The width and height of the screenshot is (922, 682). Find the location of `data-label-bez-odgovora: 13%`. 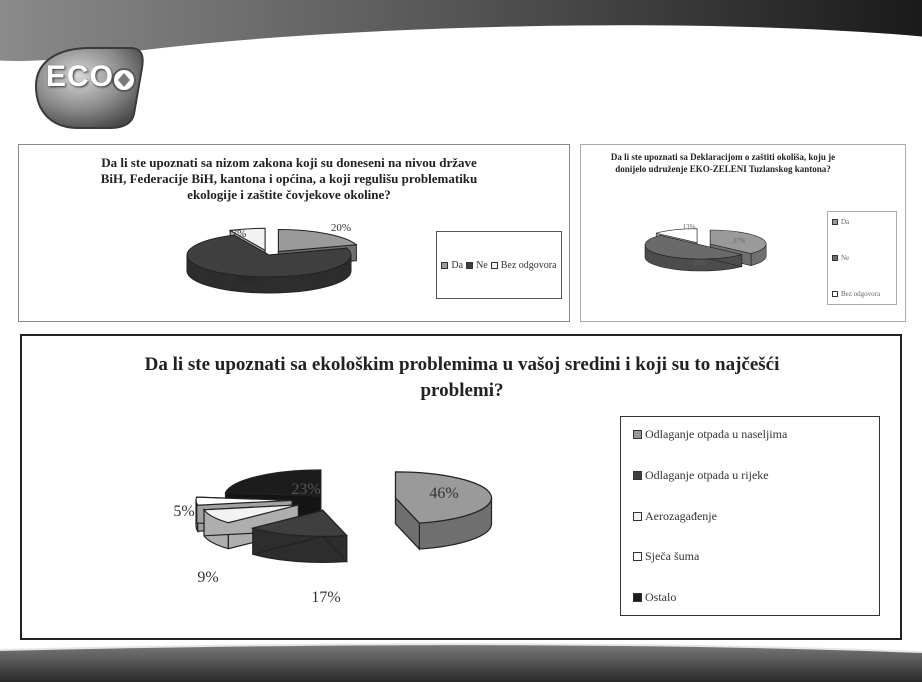

data-label-bez-odgovora: 13% is located at coordinates (689, 227).